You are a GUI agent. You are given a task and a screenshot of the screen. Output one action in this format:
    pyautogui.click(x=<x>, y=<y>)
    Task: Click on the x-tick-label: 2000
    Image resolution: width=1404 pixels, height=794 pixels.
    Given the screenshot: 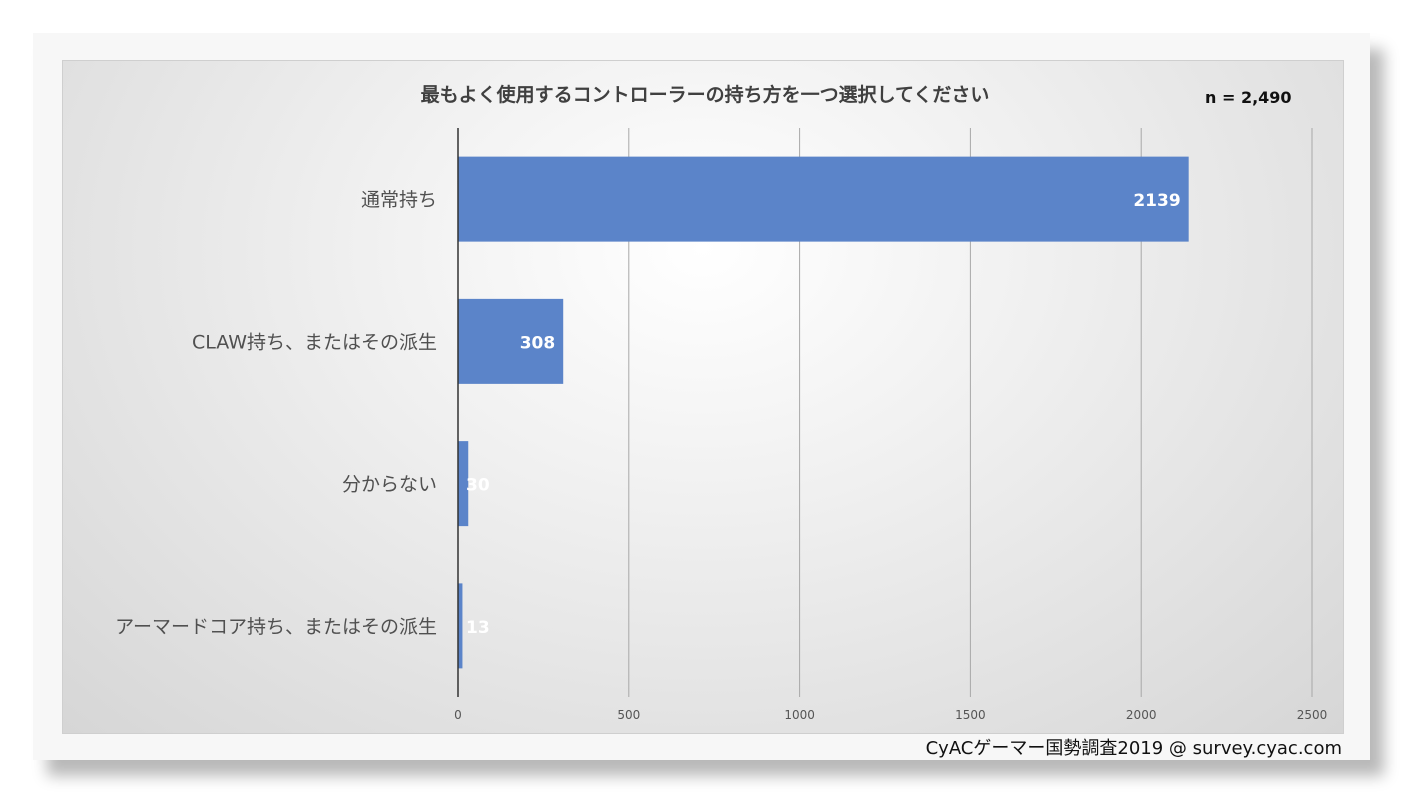 What is the action you would take?
    pyautogui.click(x=1141, y=715)
    